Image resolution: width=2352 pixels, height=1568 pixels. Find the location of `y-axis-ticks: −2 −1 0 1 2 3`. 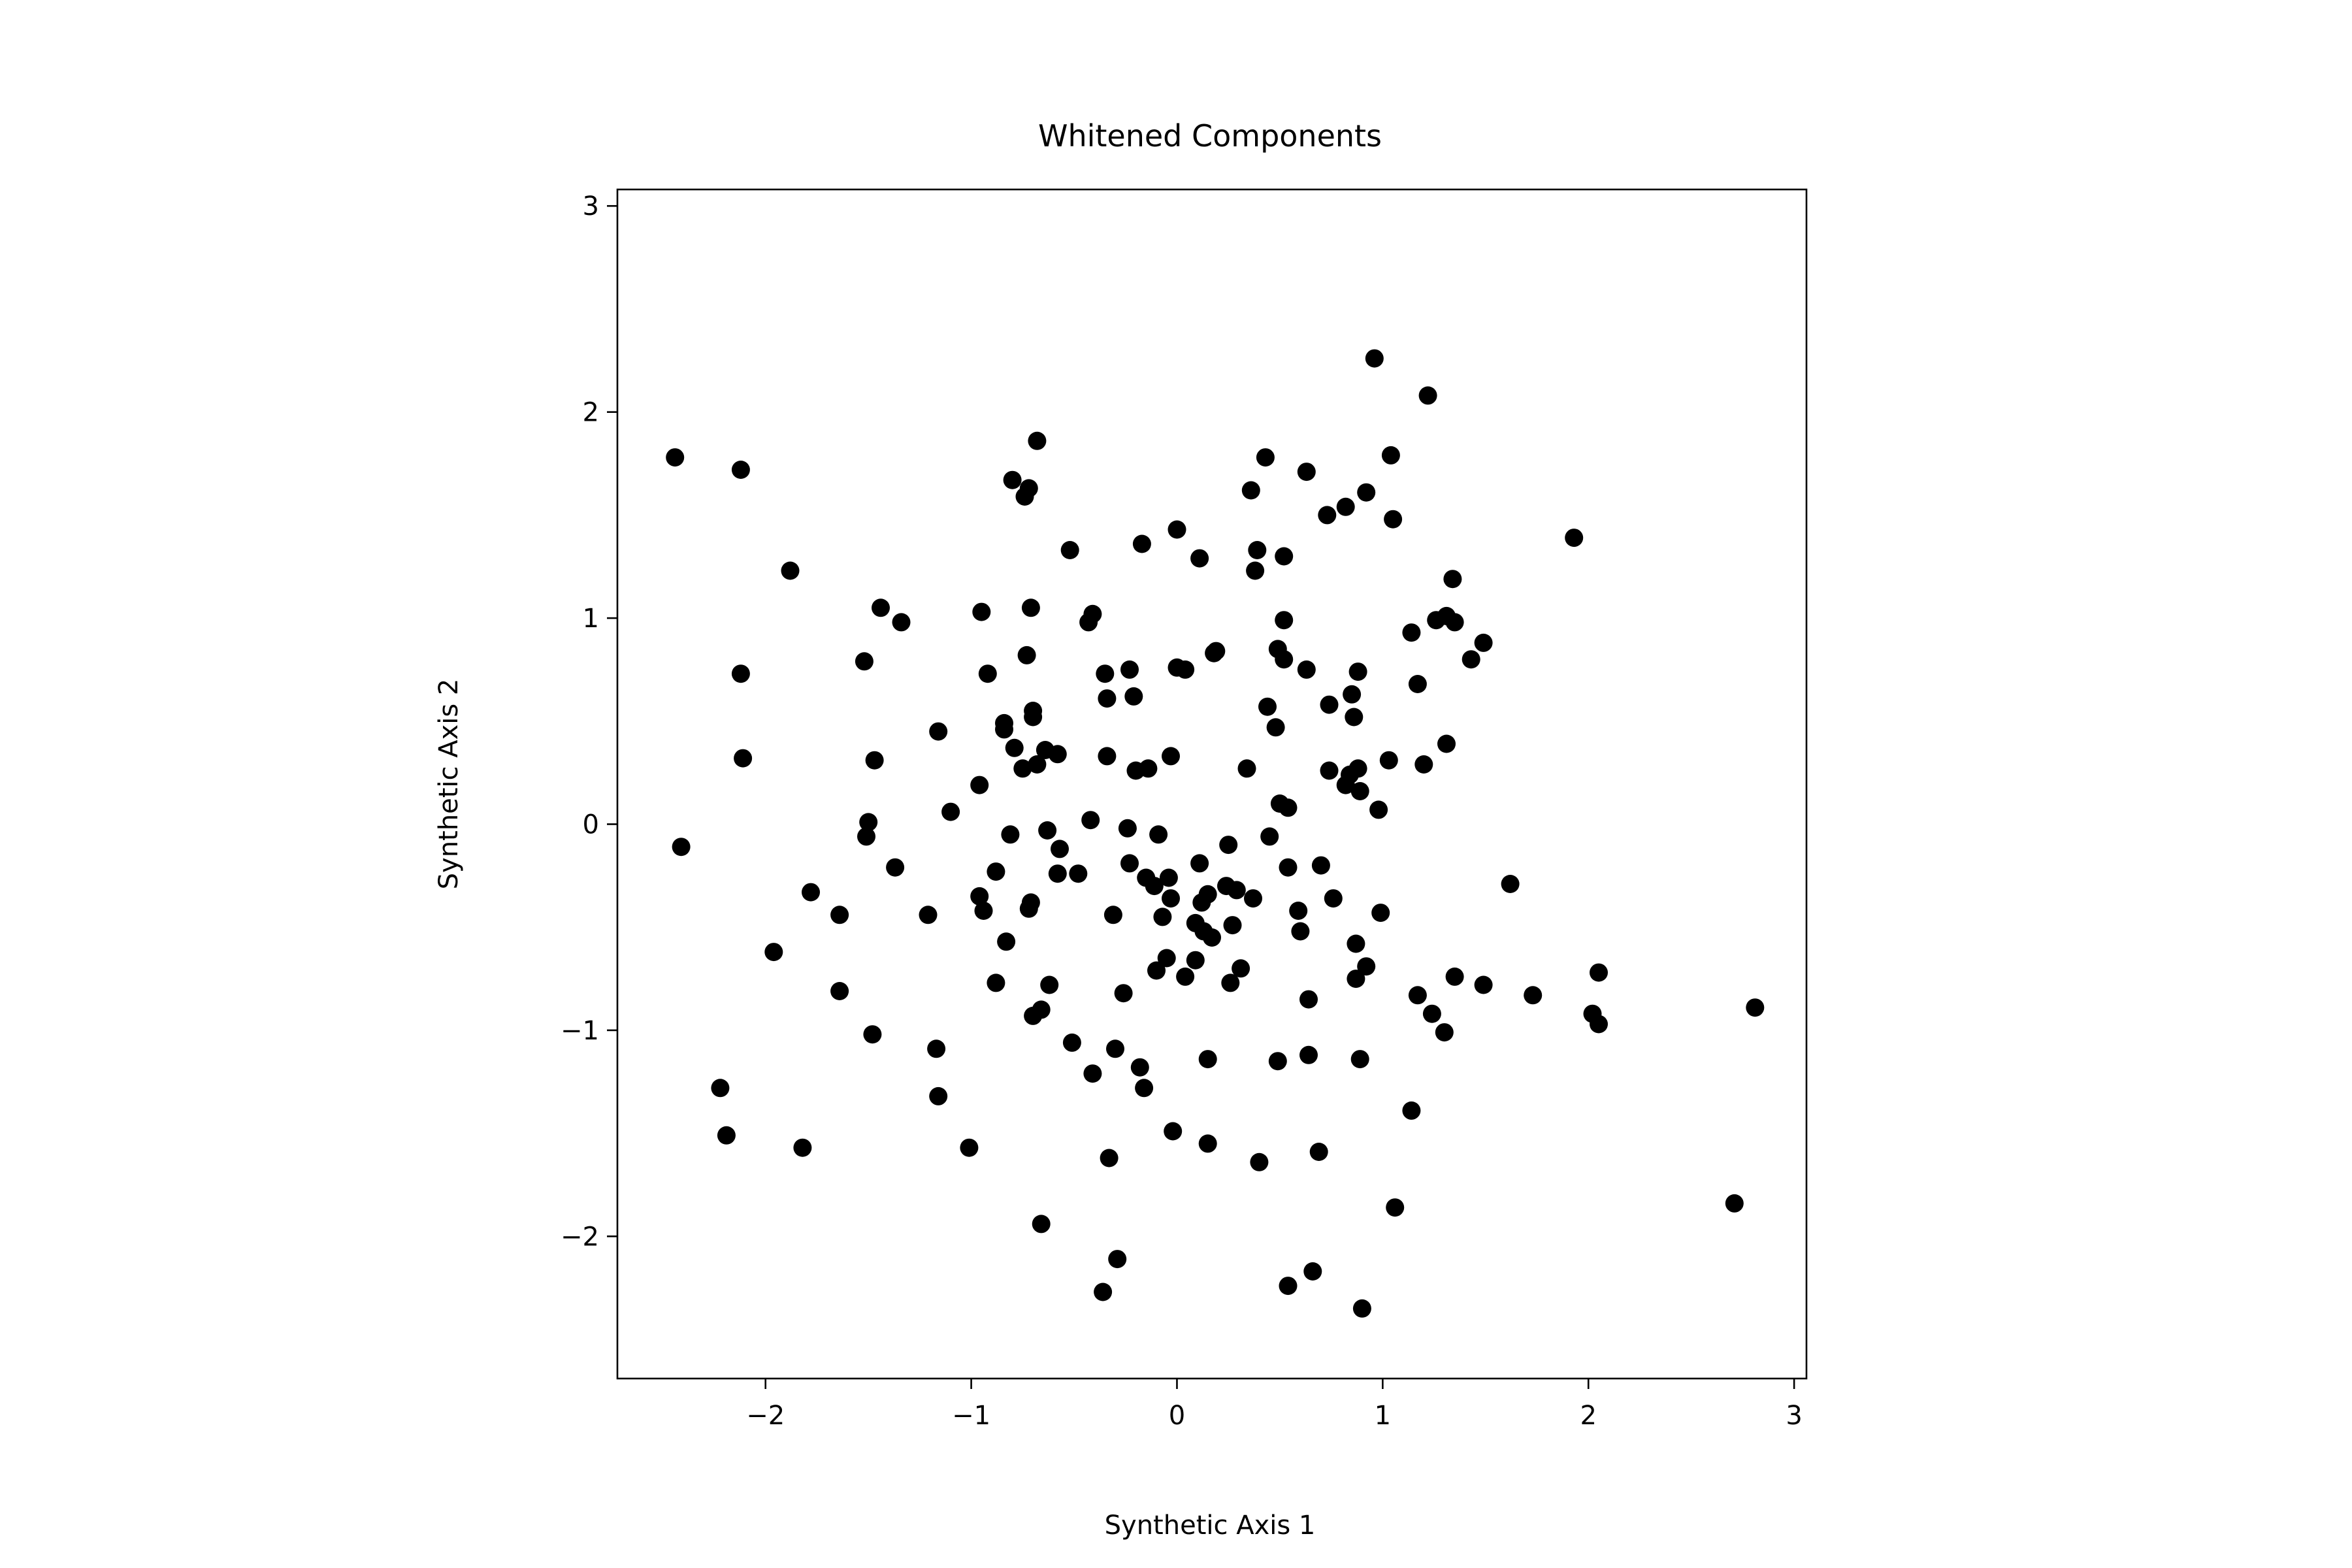

y-axis-ticks: −2 −1 0 1 2 3 is located at coordinates (589, 721).